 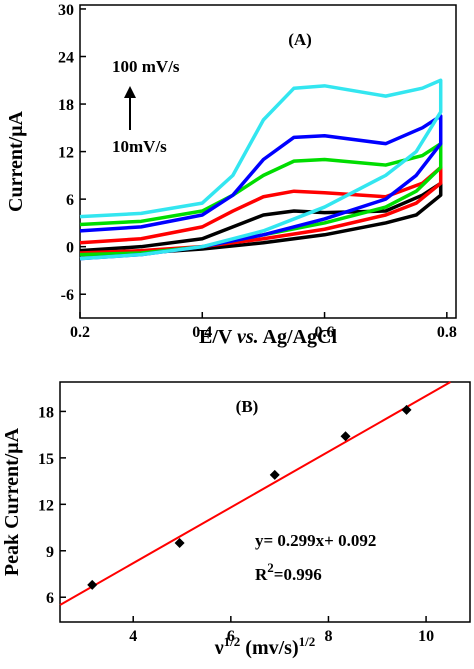 I want to click on x-tick-label: 6, so click(x=231, y=636).